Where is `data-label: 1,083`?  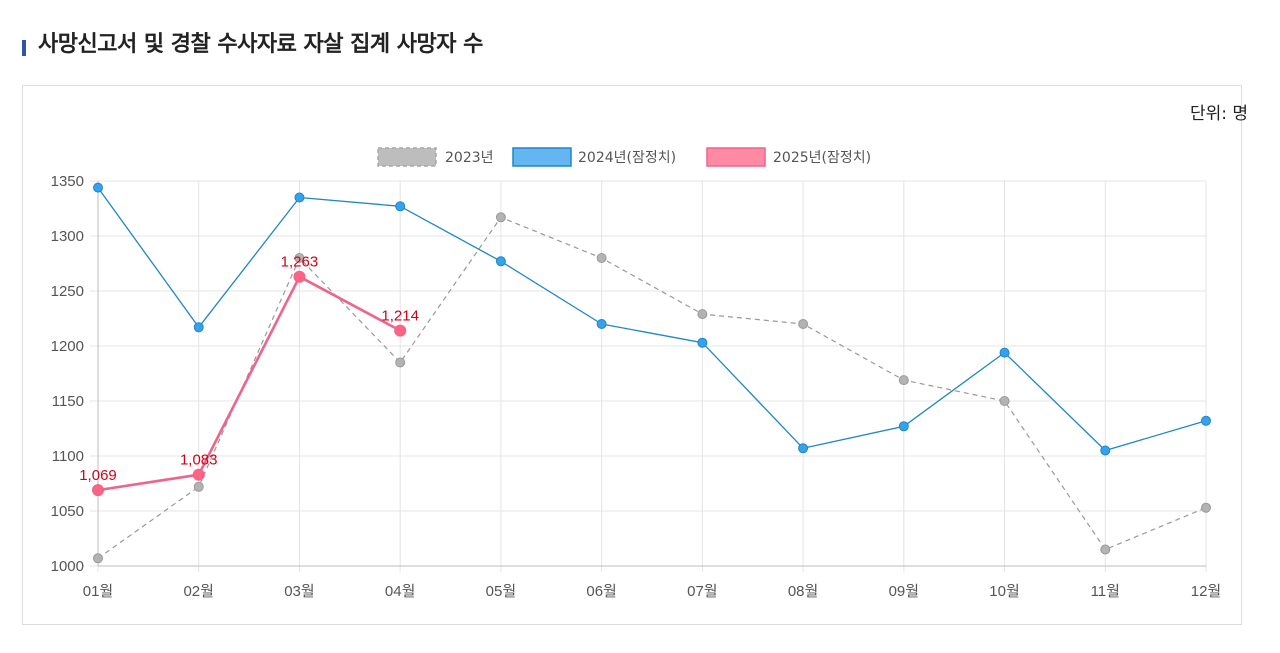
data-label: 1,083 is located at coordinates (199, 460).